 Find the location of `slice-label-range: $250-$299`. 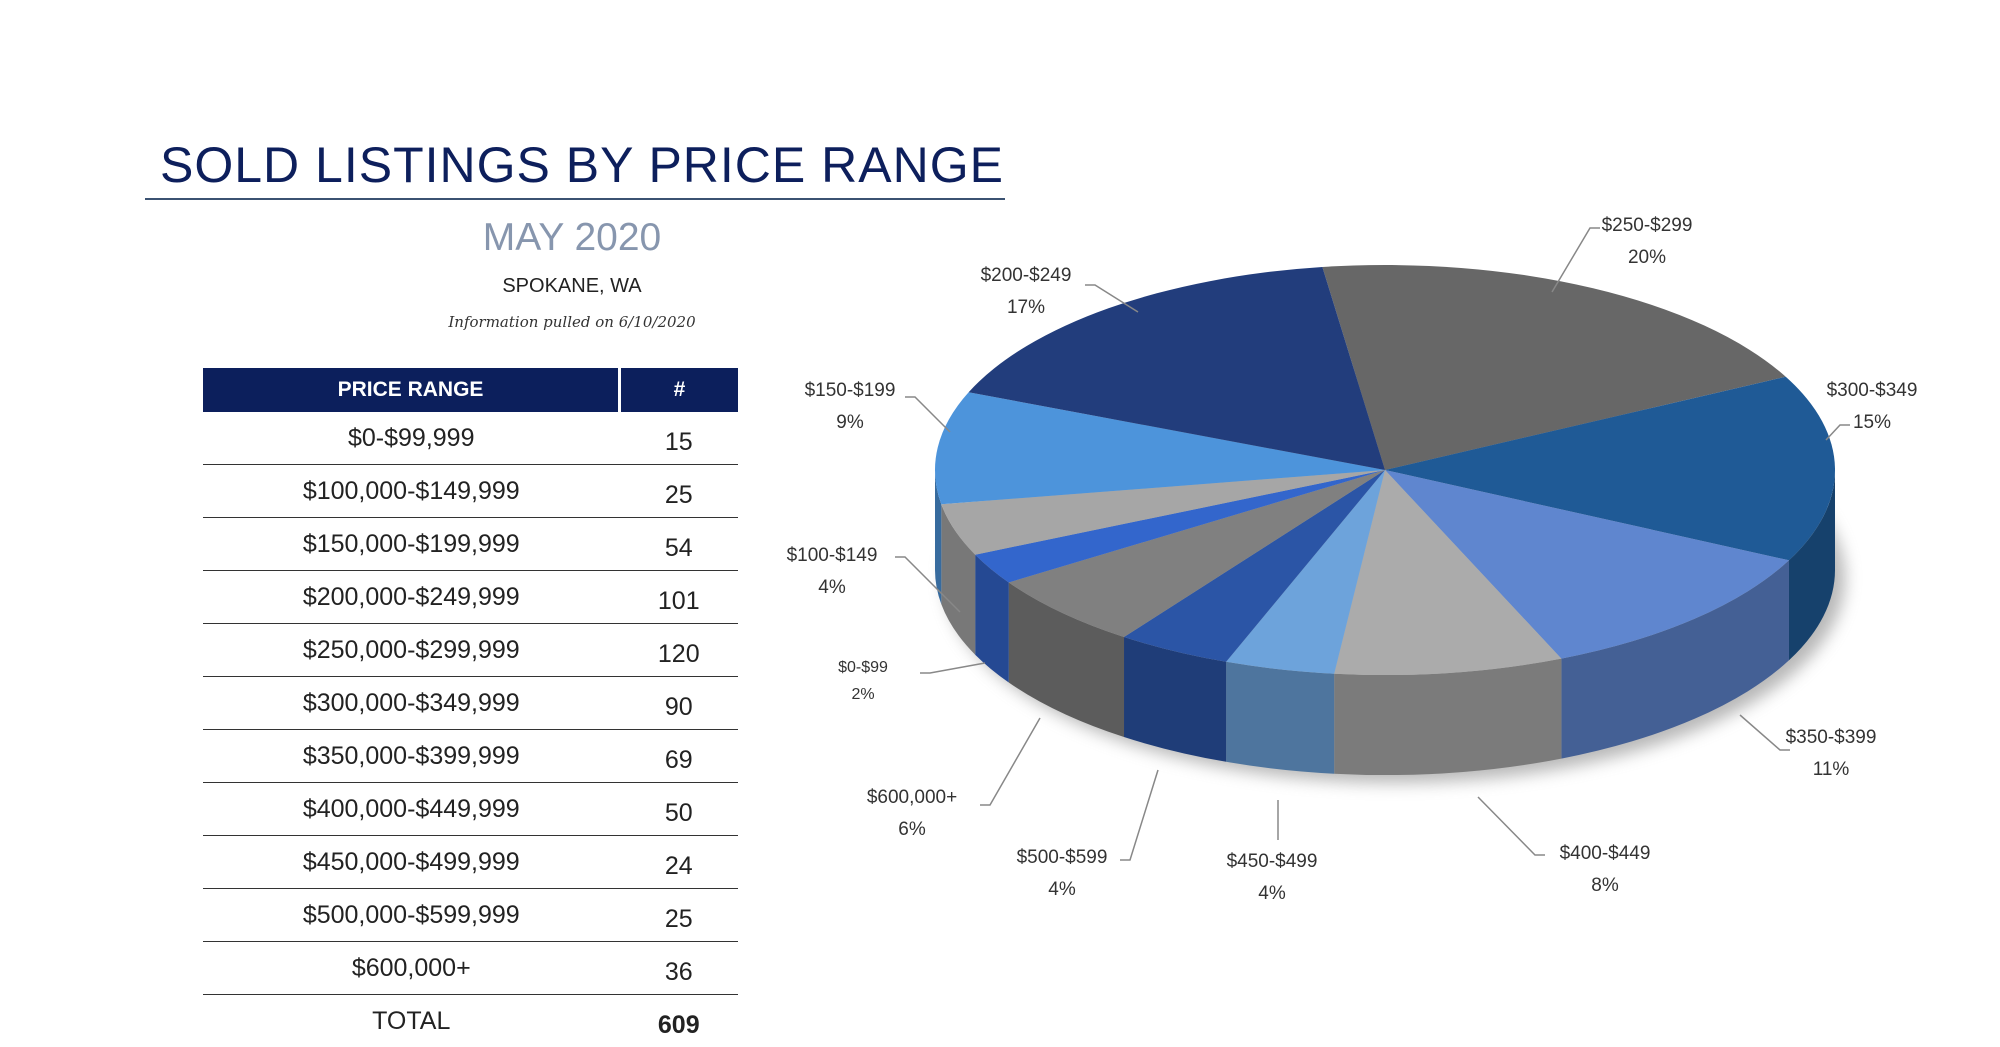

slice-label-range: $250-$299 is located at coordinates (1647, 226).